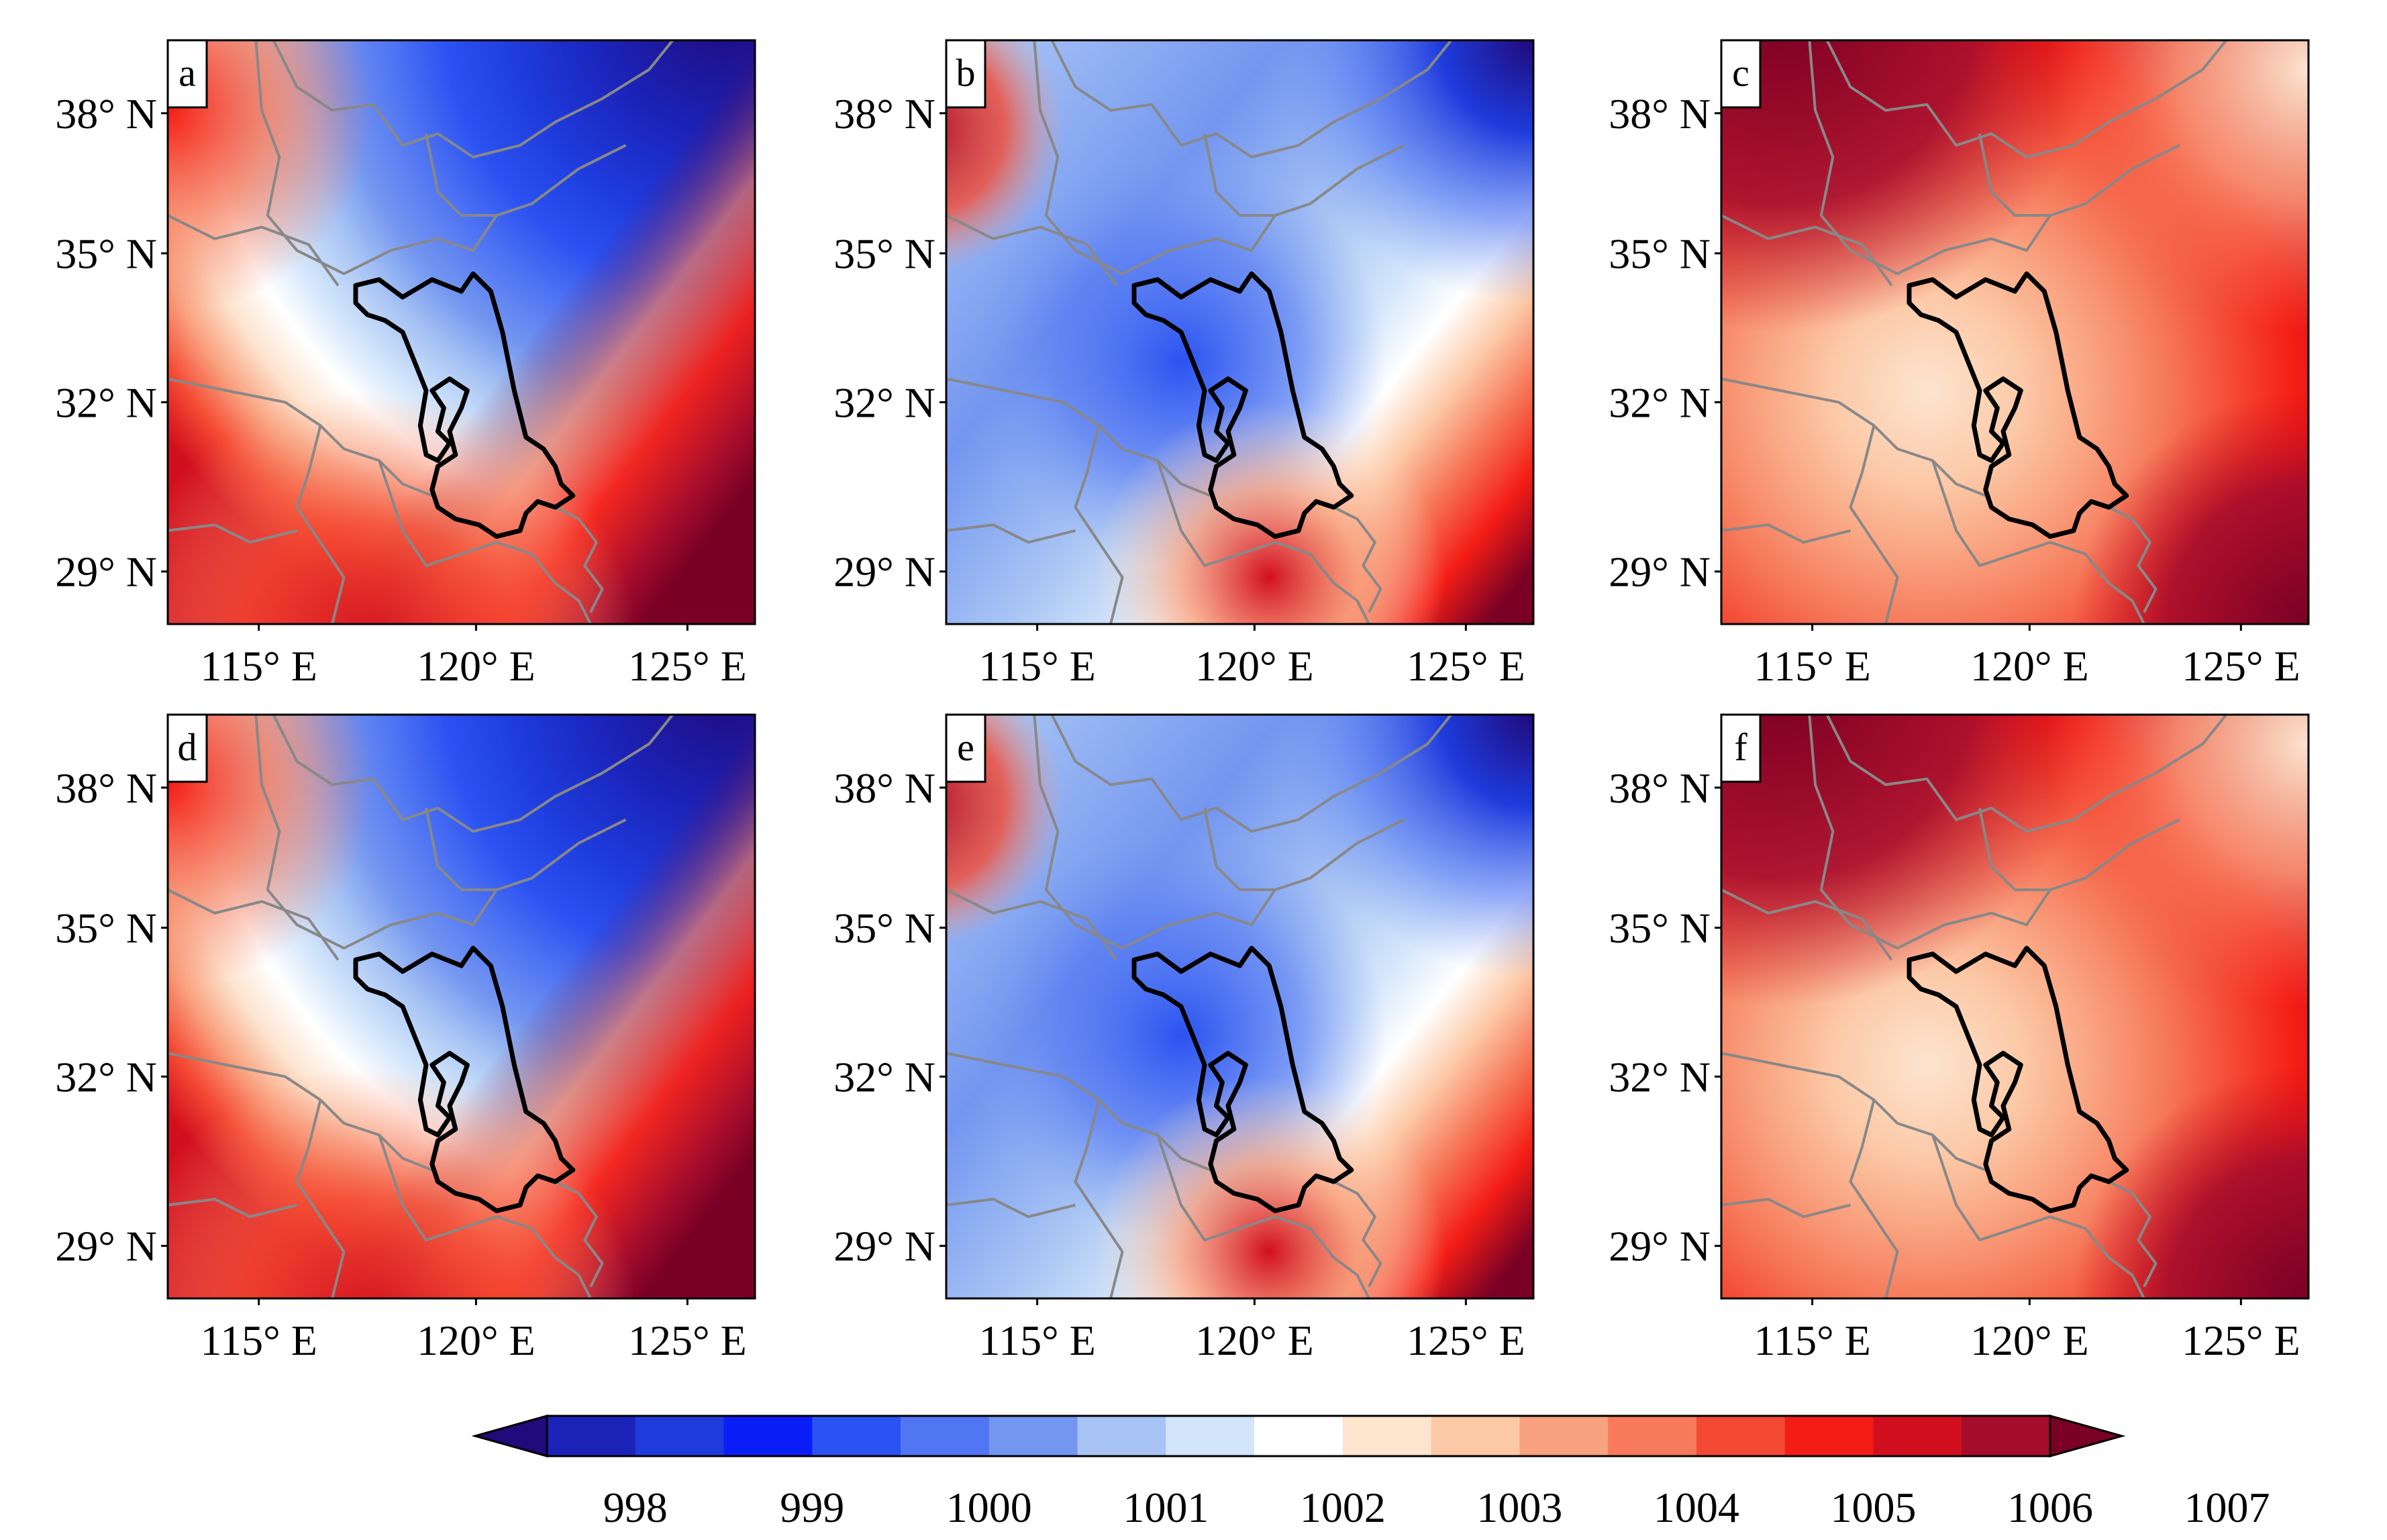  I want to click on pressure-field-a, so click(461, 332).